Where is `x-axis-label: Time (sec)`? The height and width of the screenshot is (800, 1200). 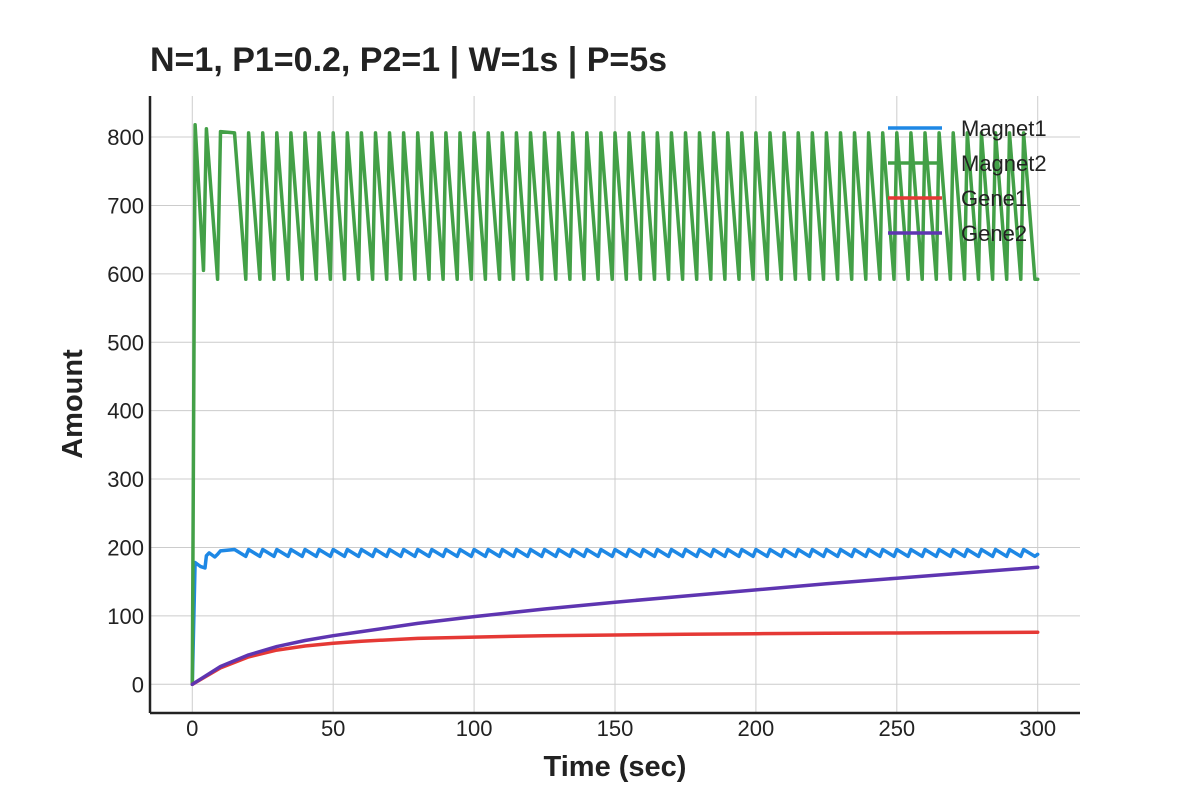
x-axis-label: Time (sec) is located at coordinates (615, 767).